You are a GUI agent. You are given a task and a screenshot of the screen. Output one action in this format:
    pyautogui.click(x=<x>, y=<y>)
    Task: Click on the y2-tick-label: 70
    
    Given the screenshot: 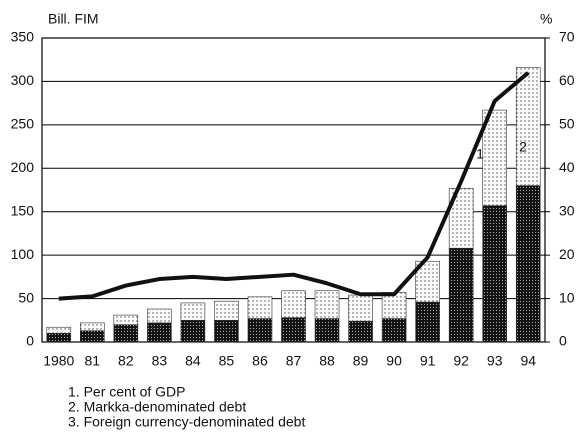 What is the action you would take?
    pyautogui.click(x=567, y=37)
    